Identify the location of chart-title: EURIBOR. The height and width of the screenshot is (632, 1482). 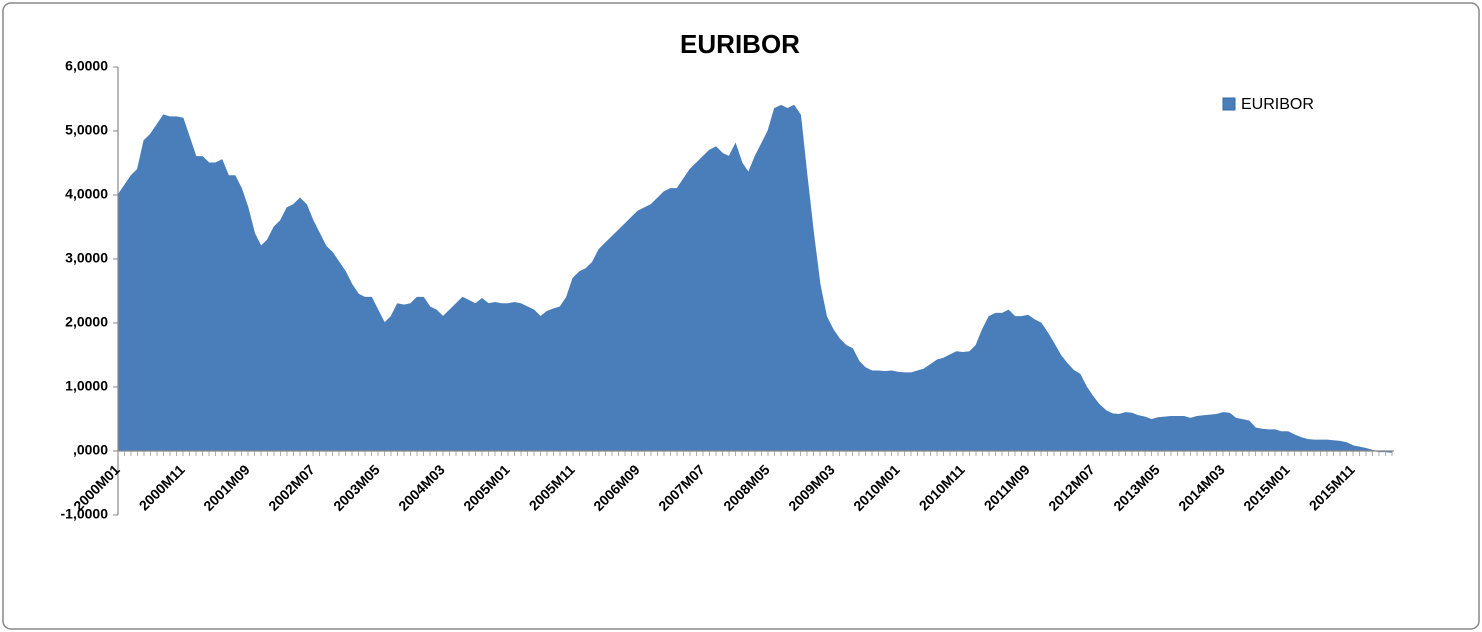
(740, 44).